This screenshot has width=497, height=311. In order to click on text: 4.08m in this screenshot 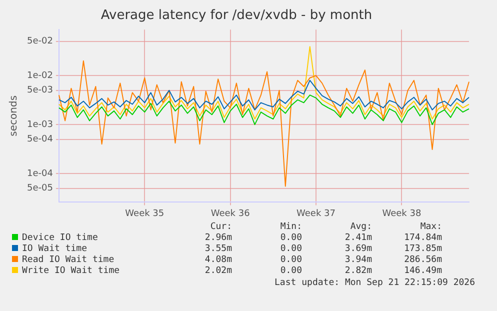, I will do `click(218, 260)`.